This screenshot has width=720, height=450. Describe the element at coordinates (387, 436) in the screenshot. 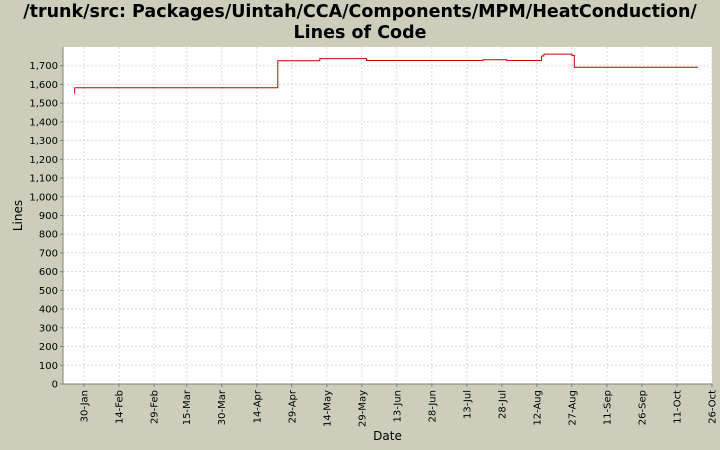

I see `x-axis-label: Date` at that location.